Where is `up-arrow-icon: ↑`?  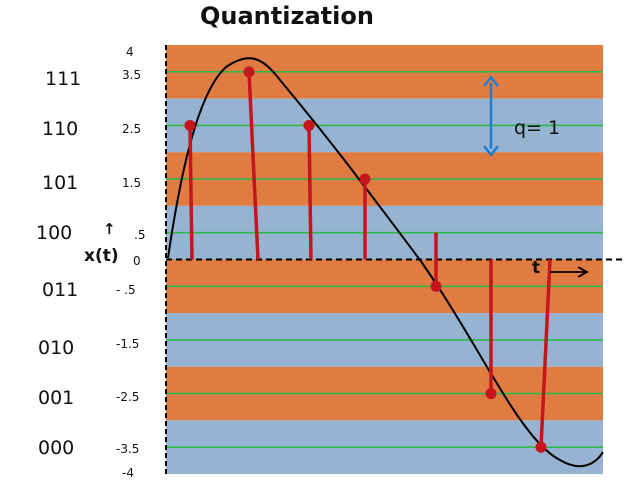 up-arrow-icon: ↑ is located at coordinates (109, 229).